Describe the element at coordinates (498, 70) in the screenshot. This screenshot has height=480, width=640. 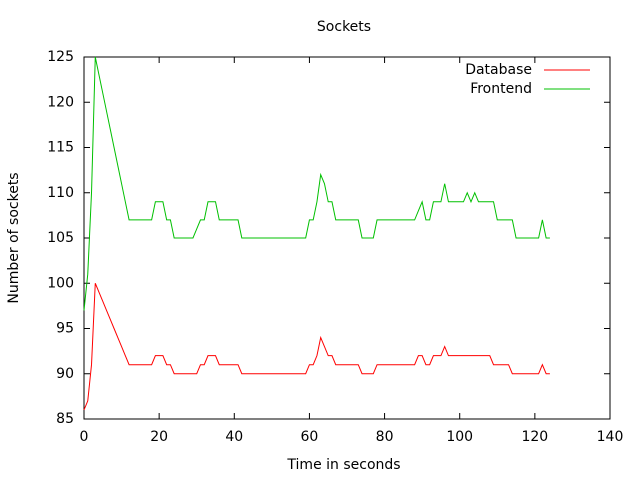
I see `legend-label: Database` at that location.